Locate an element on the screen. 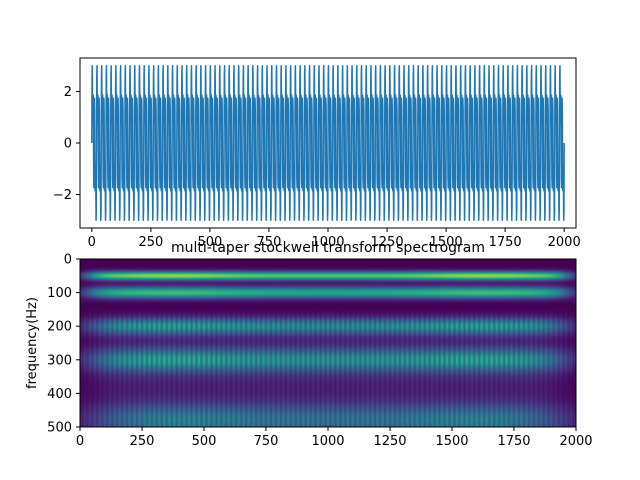 This screenshot has height=480, width=640. spectrogram-y-tick-label: 200 is located at coordinates (59, 327).